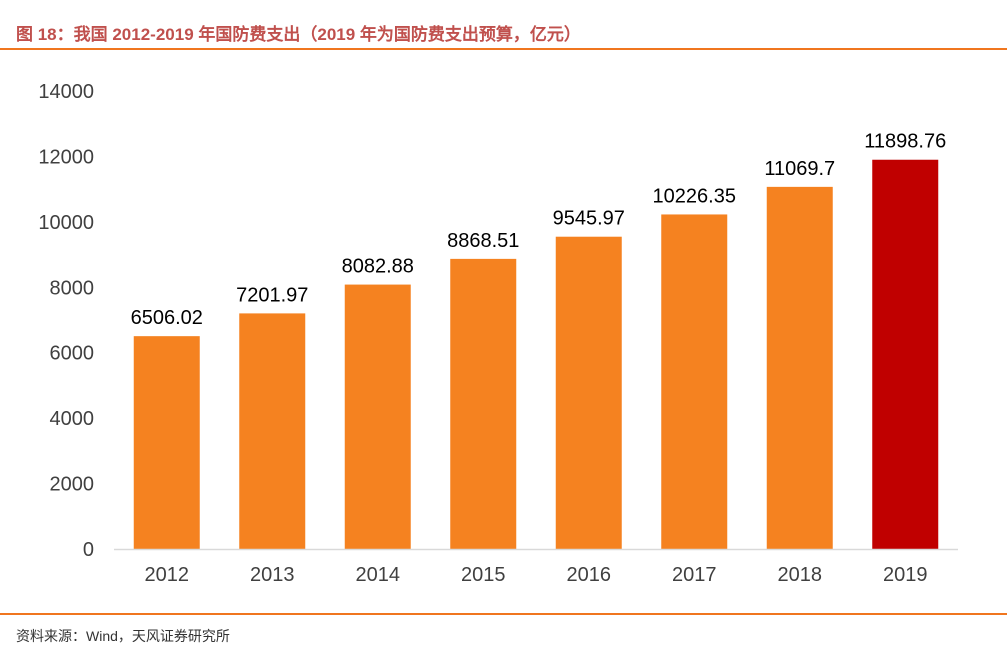  I want to click on x-tick-label-2012: 2012, so click(167, 575).